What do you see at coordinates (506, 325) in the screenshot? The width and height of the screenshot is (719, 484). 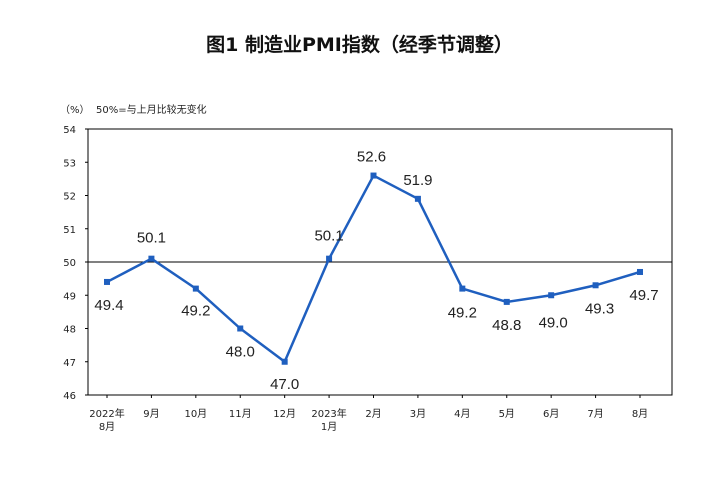 I see `data-label: 48.8` at bounding box center [506, 325].